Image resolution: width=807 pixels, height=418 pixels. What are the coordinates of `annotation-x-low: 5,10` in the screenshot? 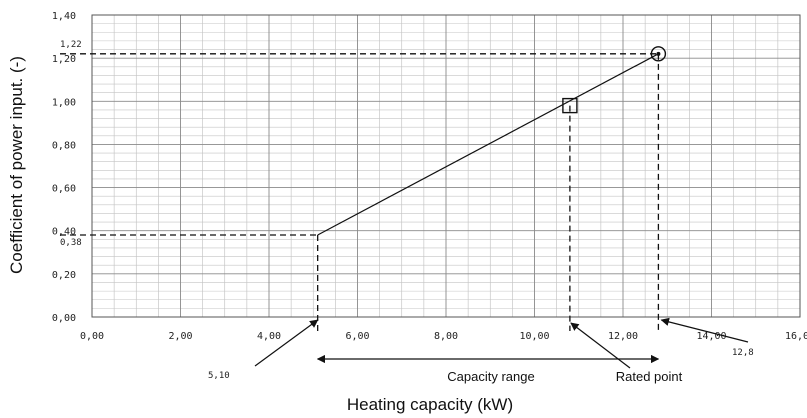 It's located at (219, 376).